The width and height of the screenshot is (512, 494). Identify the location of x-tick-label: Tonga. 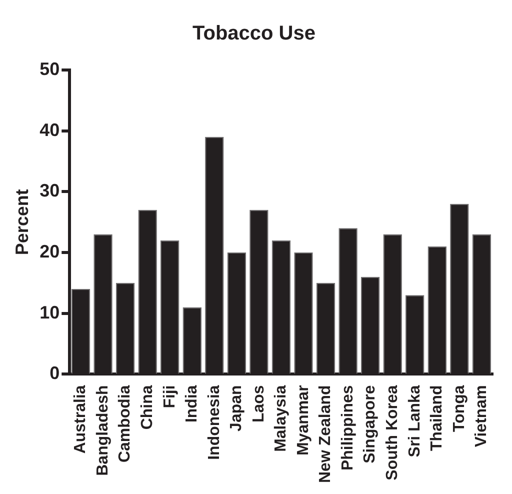
(459, 408).